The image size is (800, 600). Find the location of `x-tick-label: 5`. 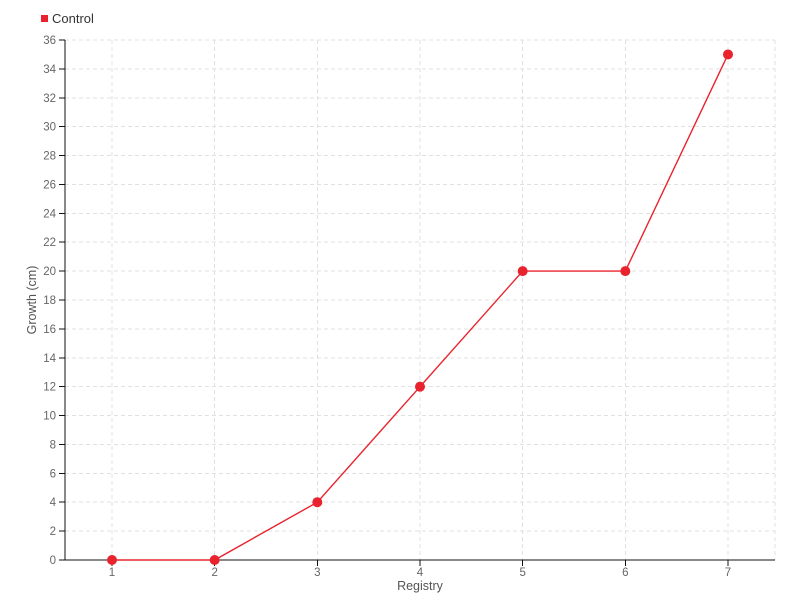

x-tick-label: 5 is located at coordinates (522, 573).